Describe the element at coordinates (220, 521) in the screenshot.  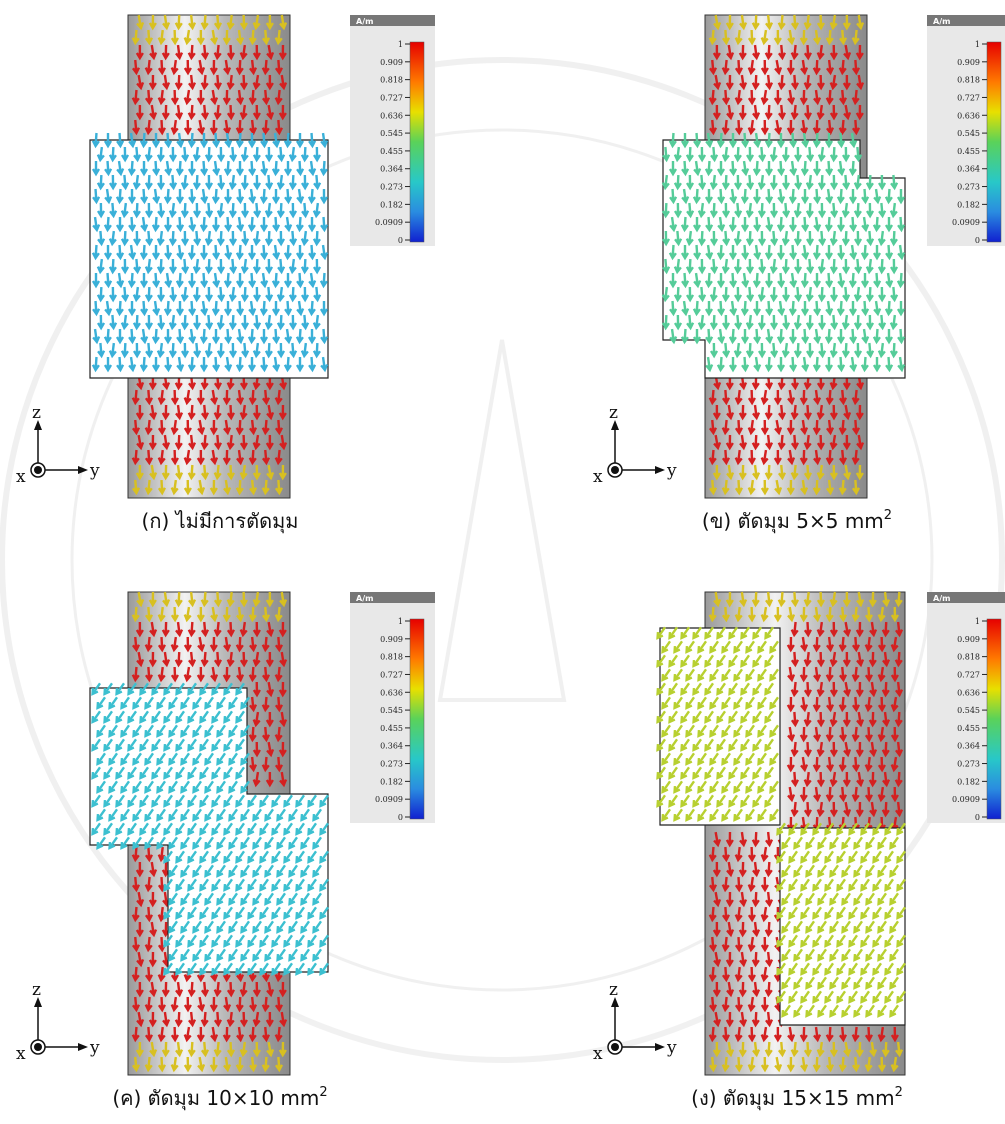
I see `caption-text: (ก) ไม่มีการตัดมุม` at that location.